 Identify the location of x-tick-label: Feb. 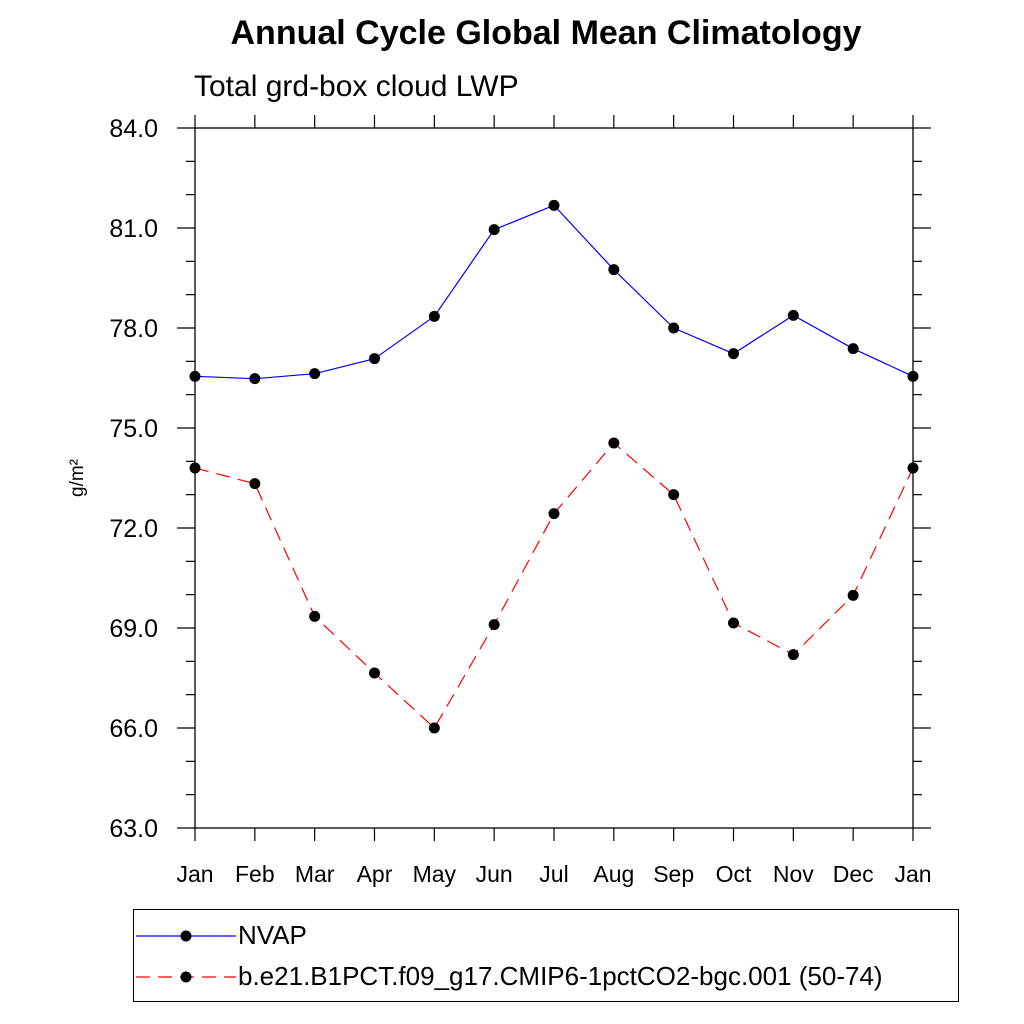
(255, 874).